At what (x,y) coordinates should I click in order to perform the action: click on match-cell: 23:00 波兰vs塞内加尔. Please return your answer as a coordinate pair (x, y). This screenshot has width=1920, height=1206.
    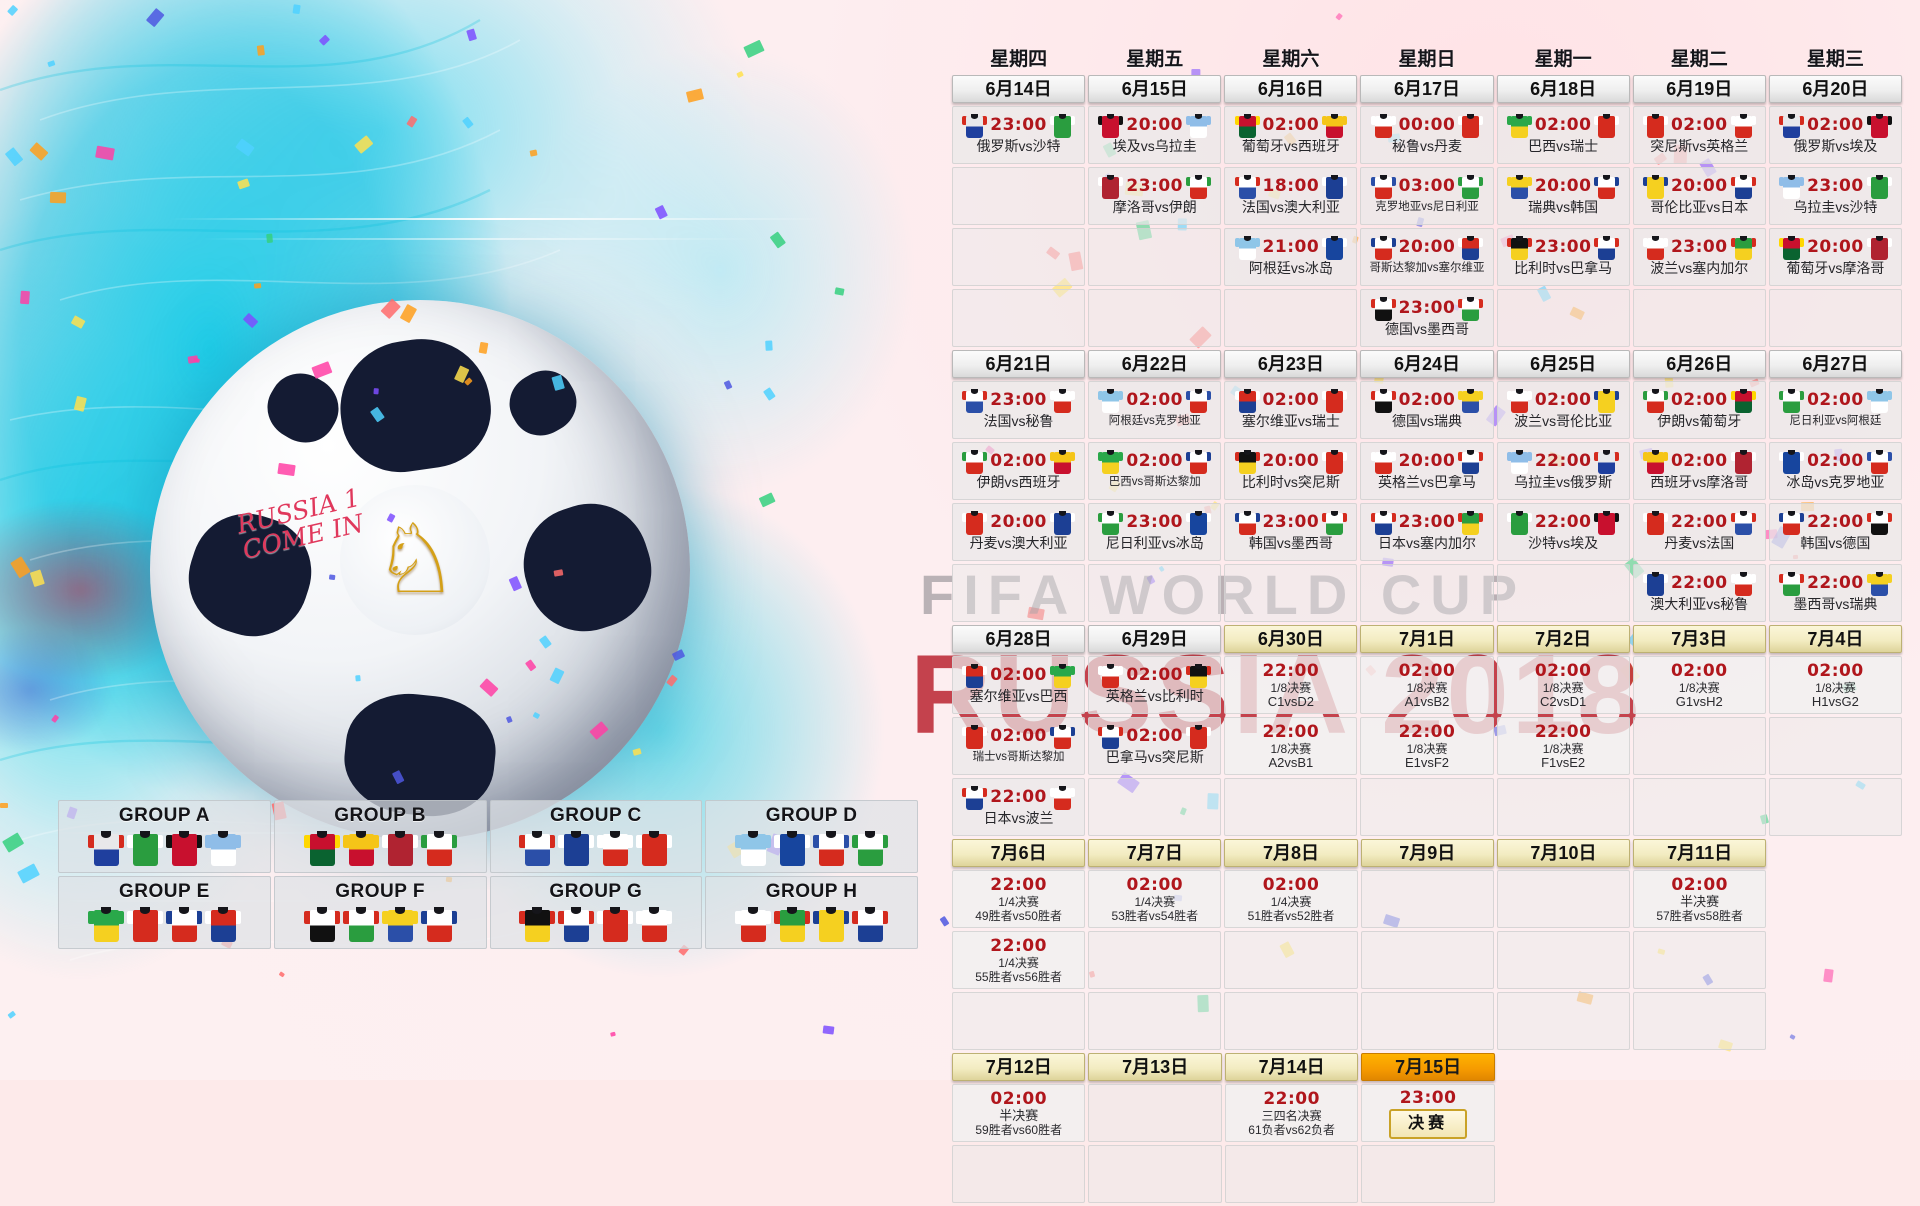
    Looking at the image, I should click on (1699, 257).